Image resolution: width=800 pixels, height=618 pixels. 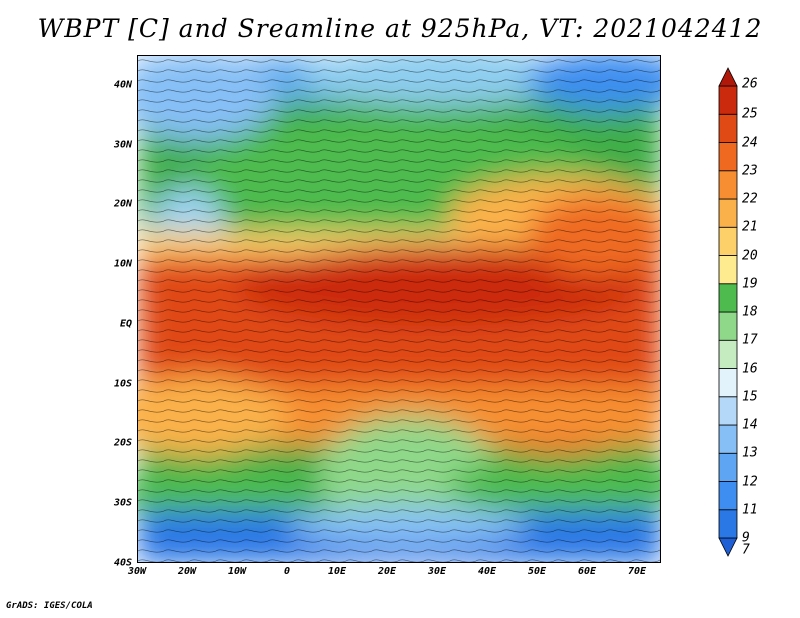 I want to click on lon-label: 0, so click(x=287, y=571).